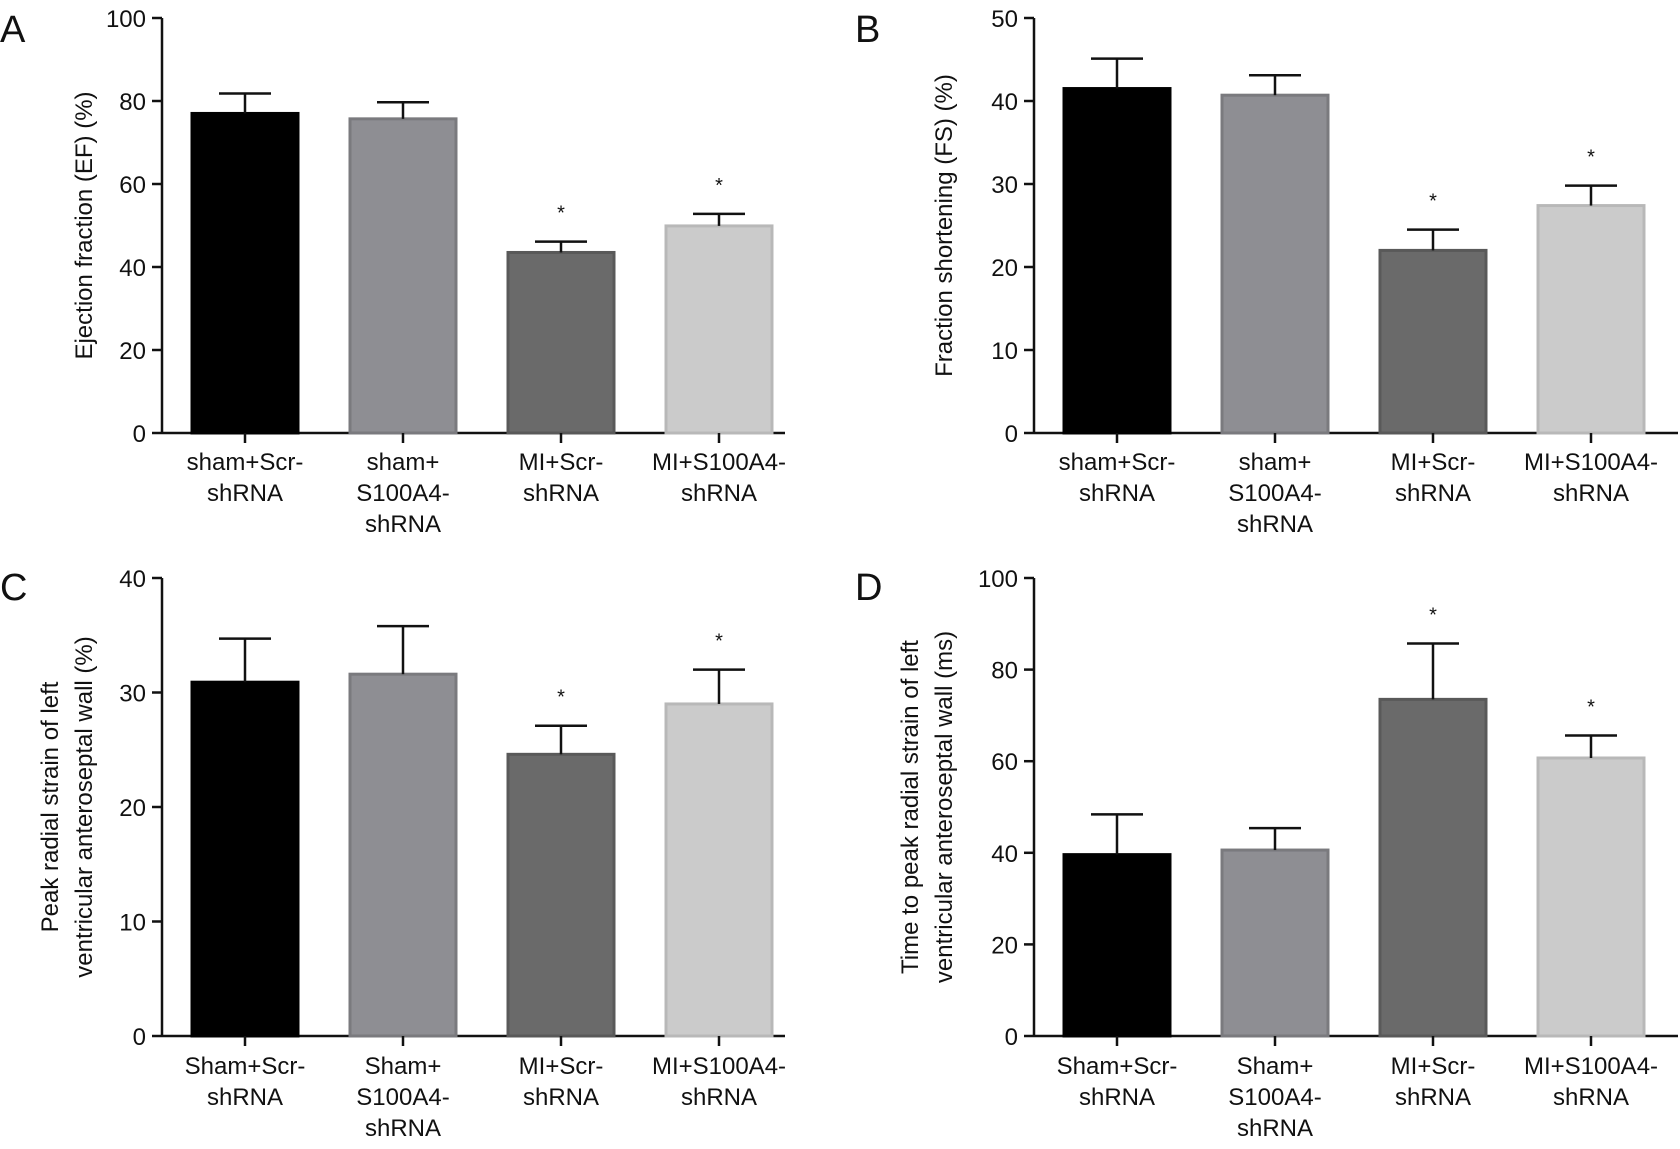 This screenshot has height=1149, width=1680. I want to click on category-label-a-2: S100A4-, so click(402, 493).